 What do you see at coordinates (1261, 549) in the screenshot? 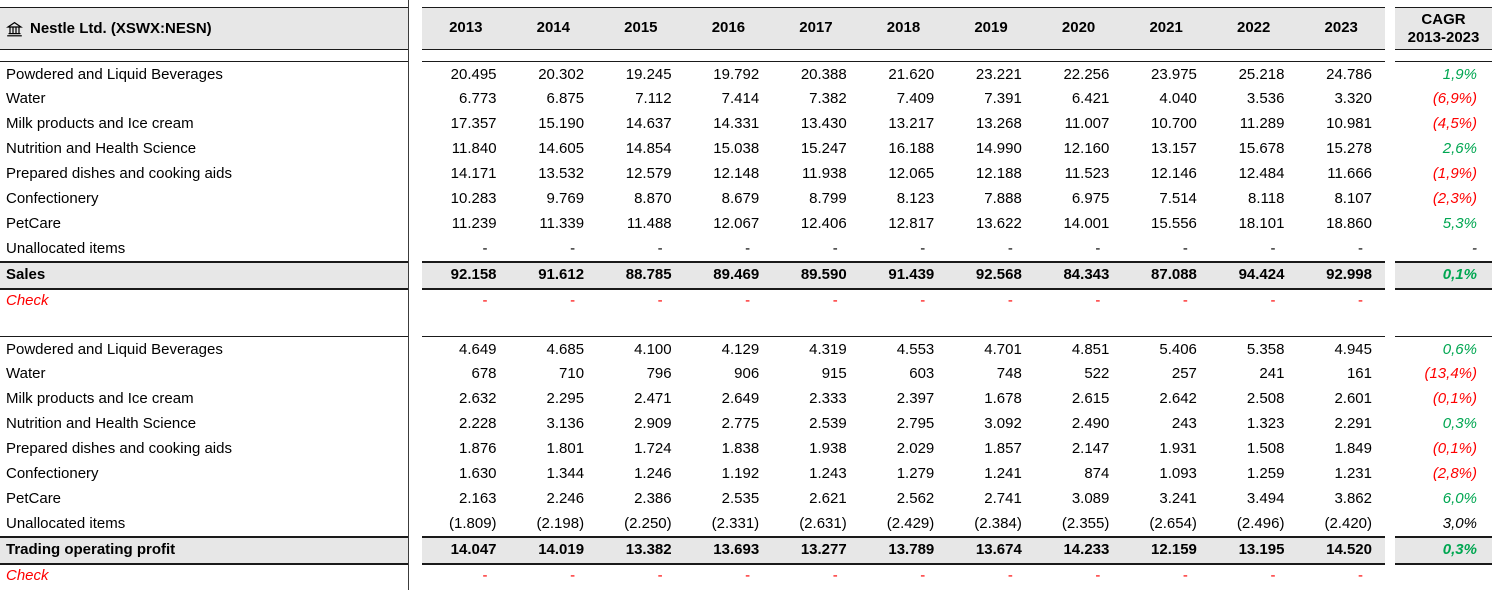
I see `value-cell: 13.195` at bounding box center [1261, 549].